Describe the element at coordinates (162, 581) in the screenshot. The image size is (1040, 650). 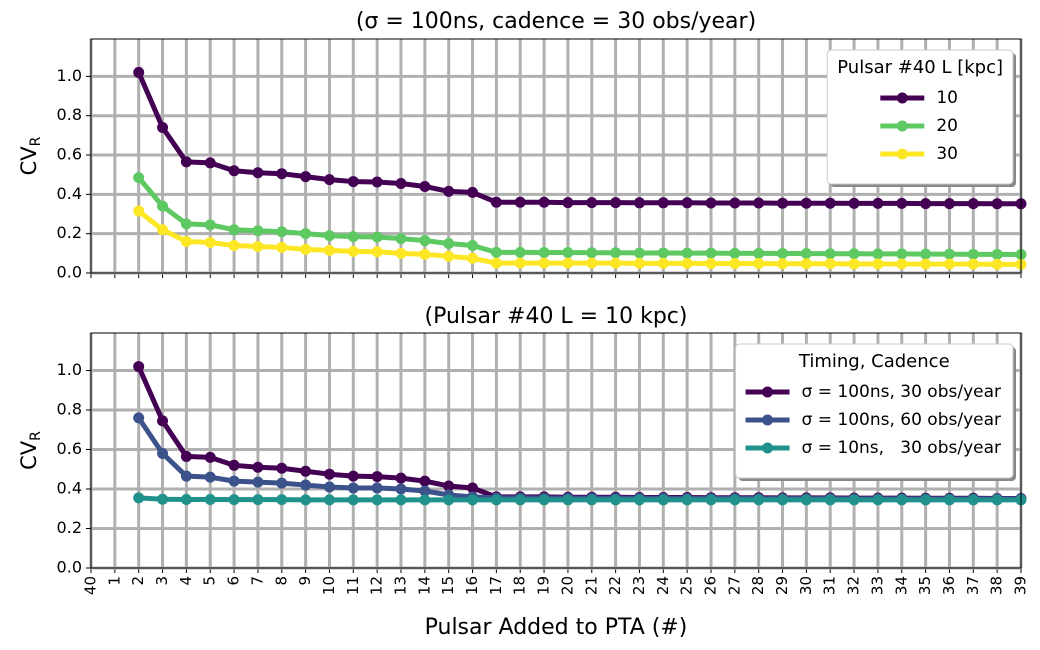
I see `x-tick-label: 3` at that location.